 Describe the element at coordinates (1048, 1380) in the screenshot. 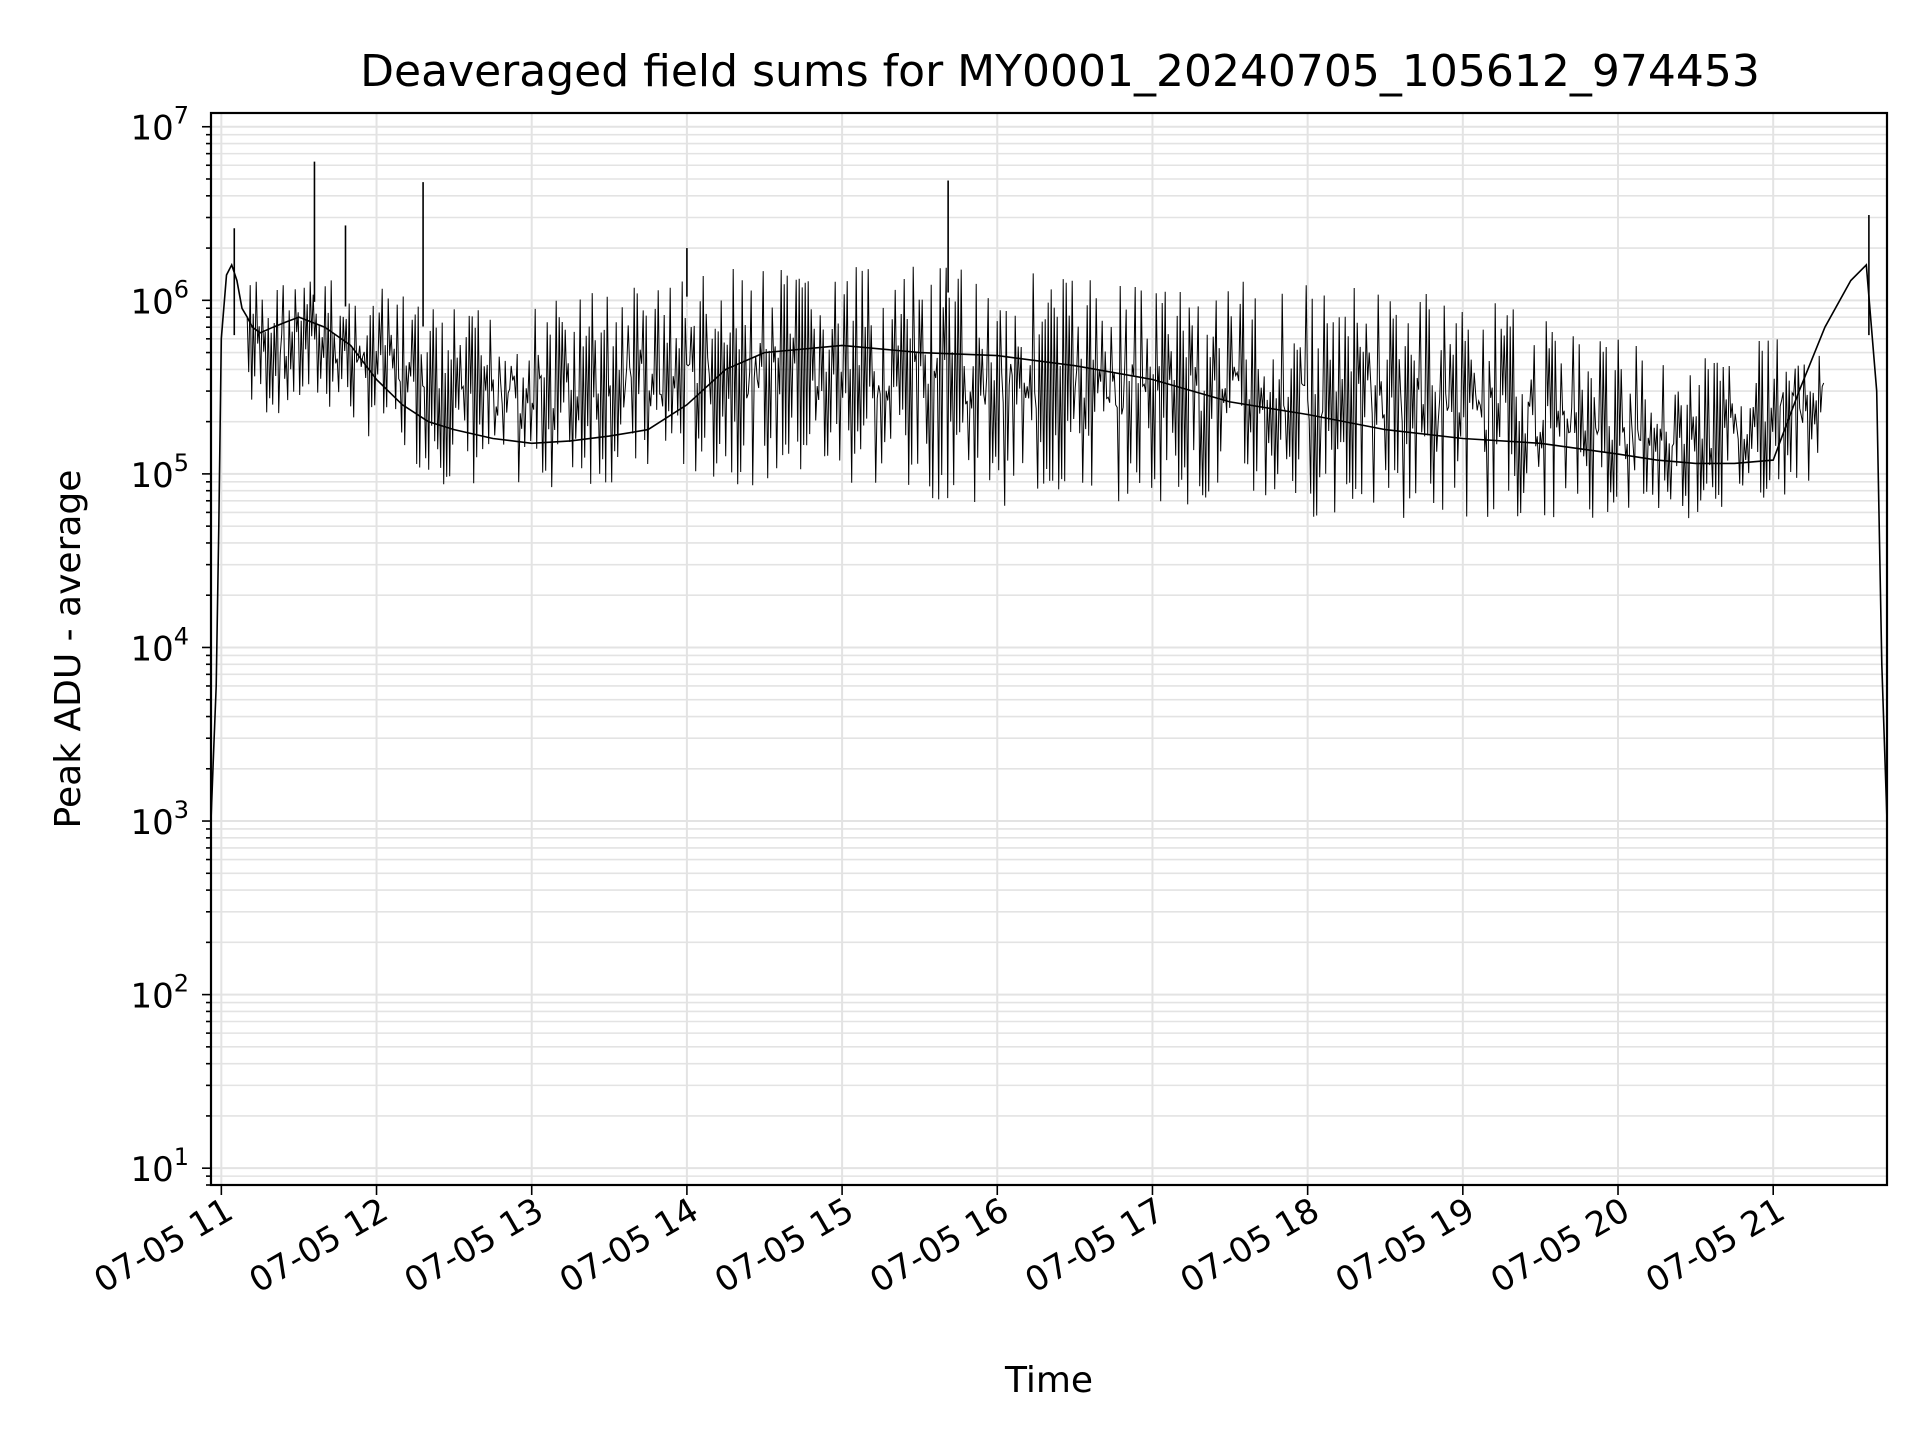

I see `x-axis-label: Time` at that location.